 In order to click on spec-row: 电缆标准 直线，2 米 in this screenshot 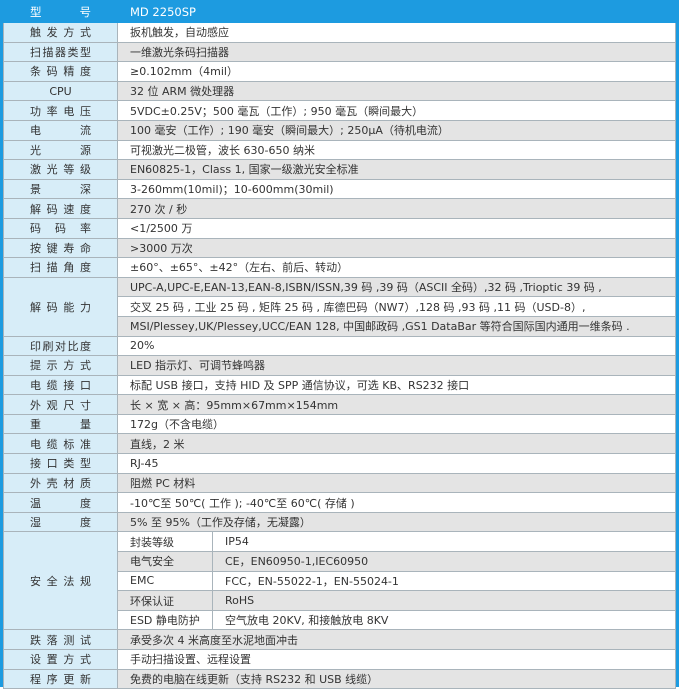, I will do `click(339, 444)`.